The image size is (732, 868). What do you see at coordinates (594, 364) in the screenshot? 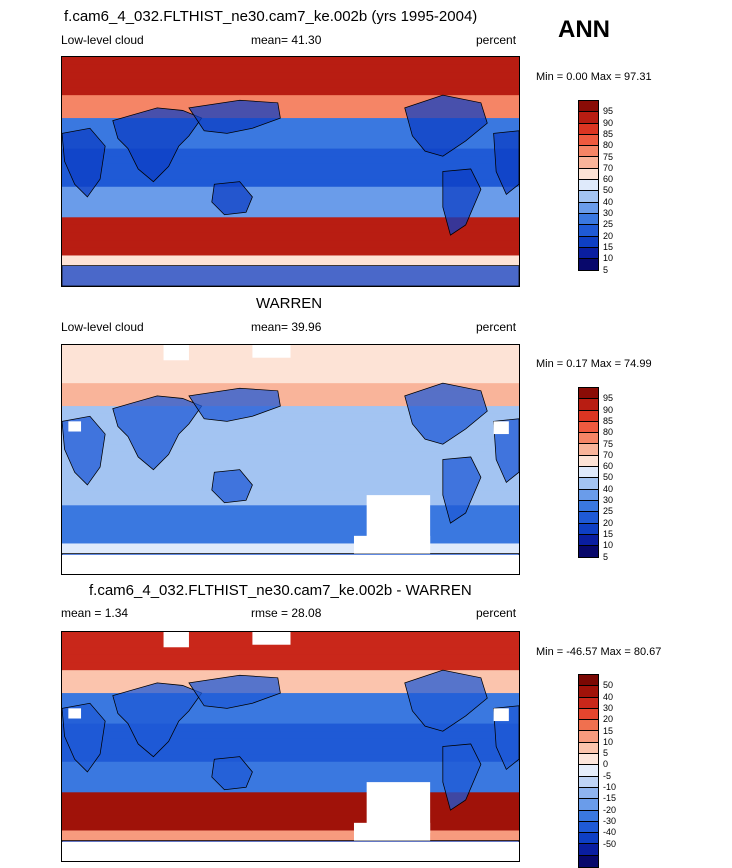
I see `panel2-minmax: Min = 0.17 Max = 74.99` at bounding box center [594, 364].